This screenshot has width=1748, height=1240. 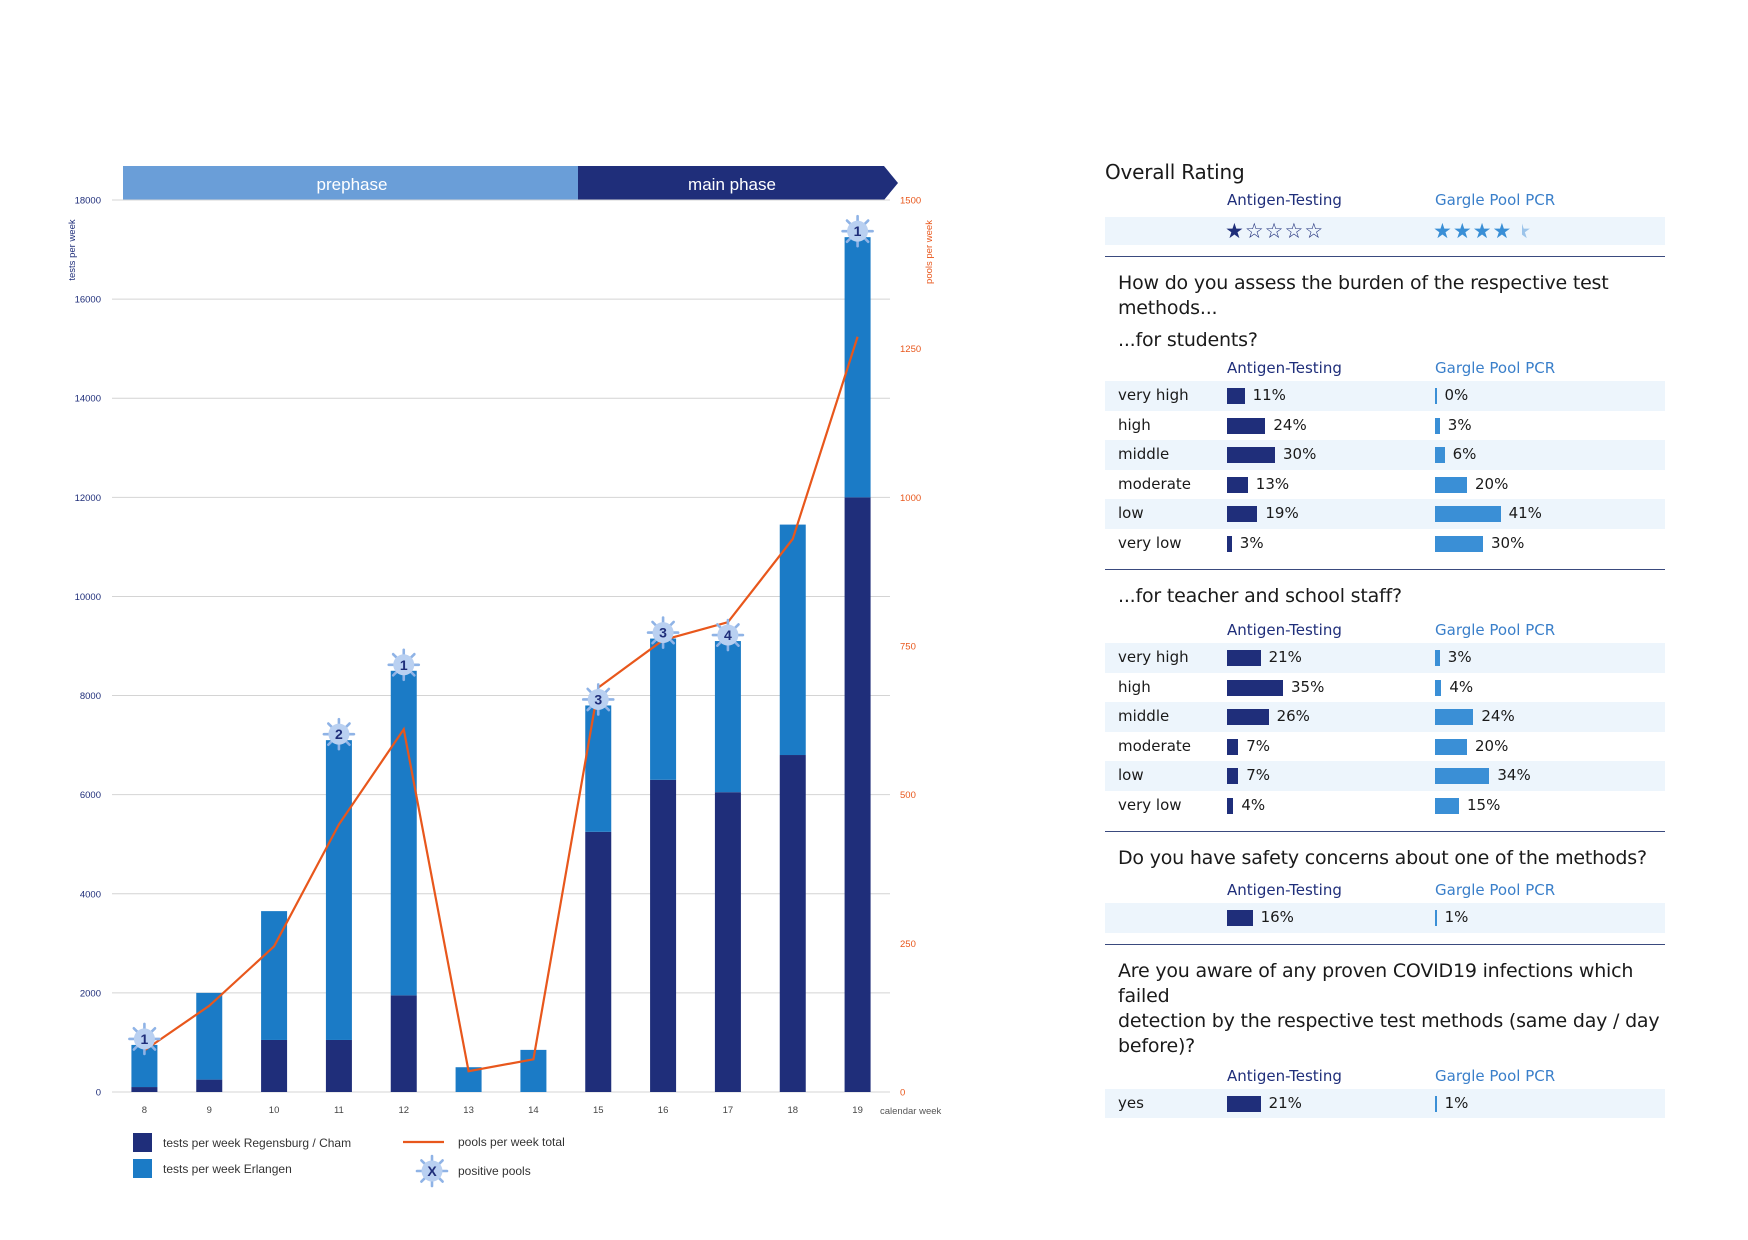 I want to click on positive-pool-count: 1, so click(x=858, y=231).